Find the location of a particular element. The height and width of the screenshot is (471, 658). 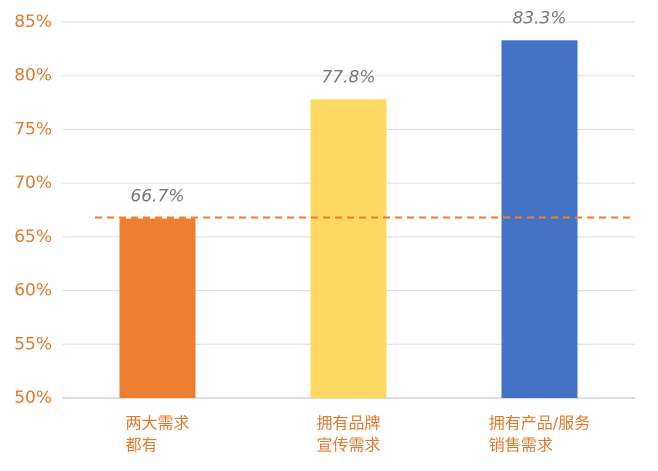

y-tick-label: 60% is located at coordinates (33, 291).